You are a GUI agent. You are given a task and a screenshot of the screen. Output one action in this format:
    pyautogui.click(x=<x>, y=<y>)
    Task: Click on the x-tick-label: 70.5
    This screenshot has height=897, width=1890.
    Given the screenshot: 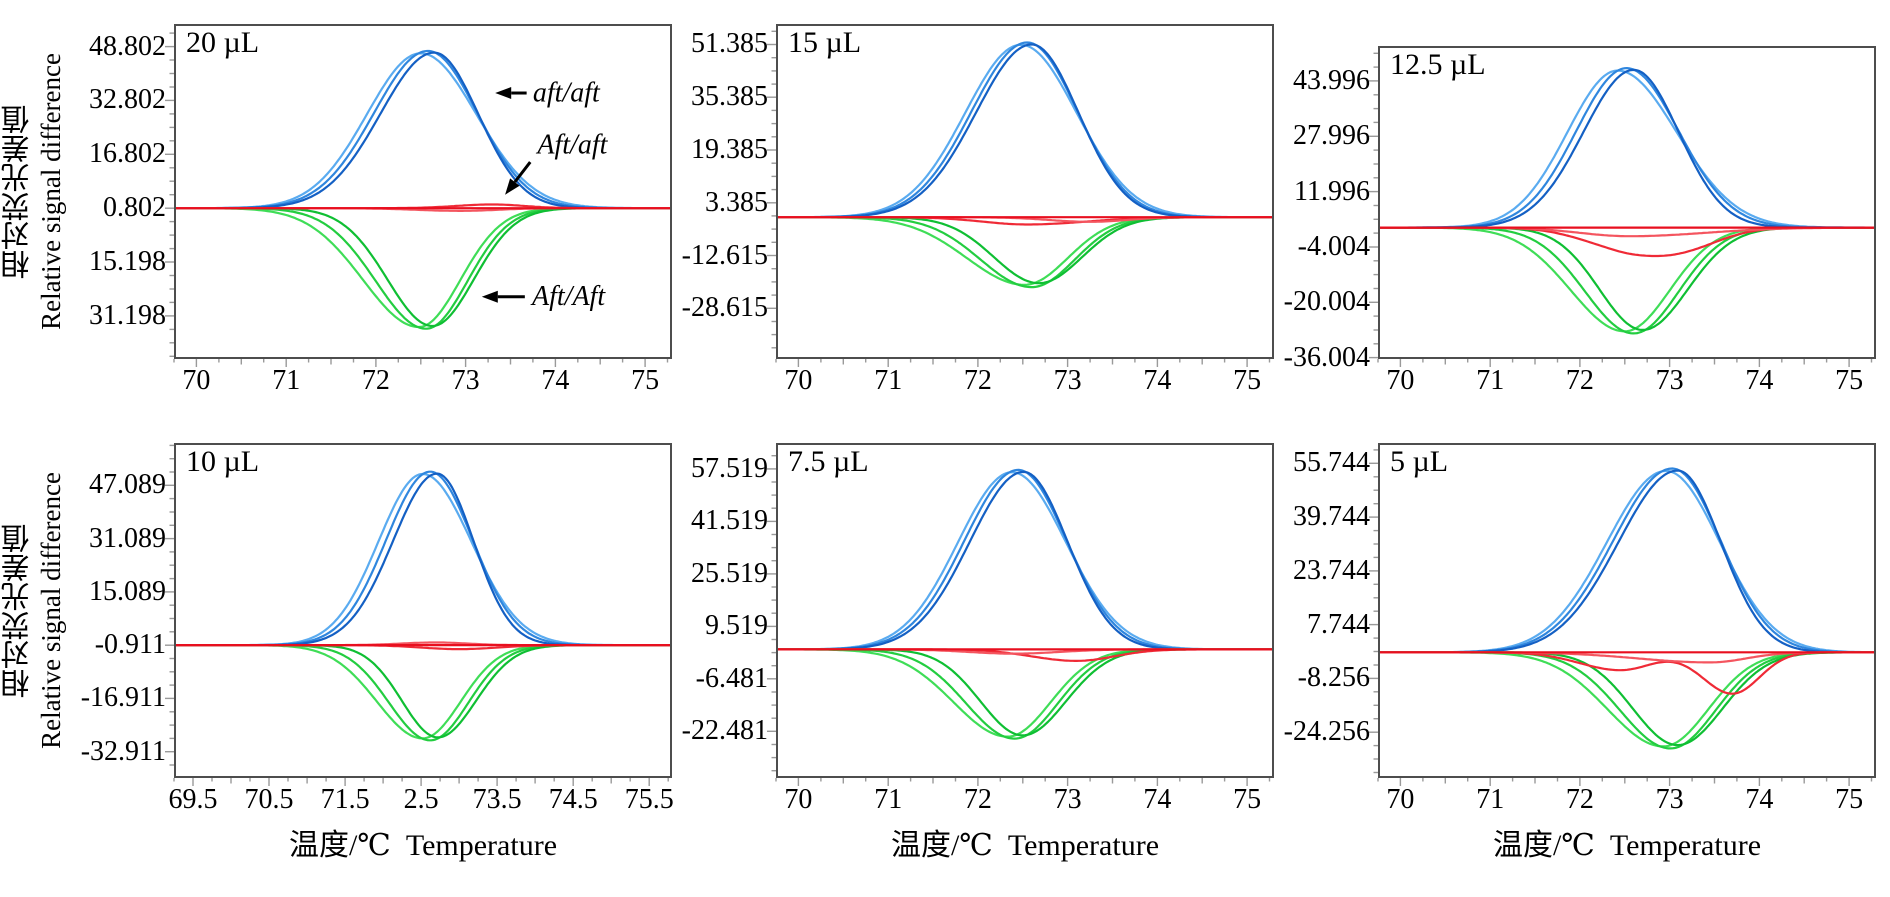 What is the action you would take?
    pyautogui.click(x=269, y=799)
    